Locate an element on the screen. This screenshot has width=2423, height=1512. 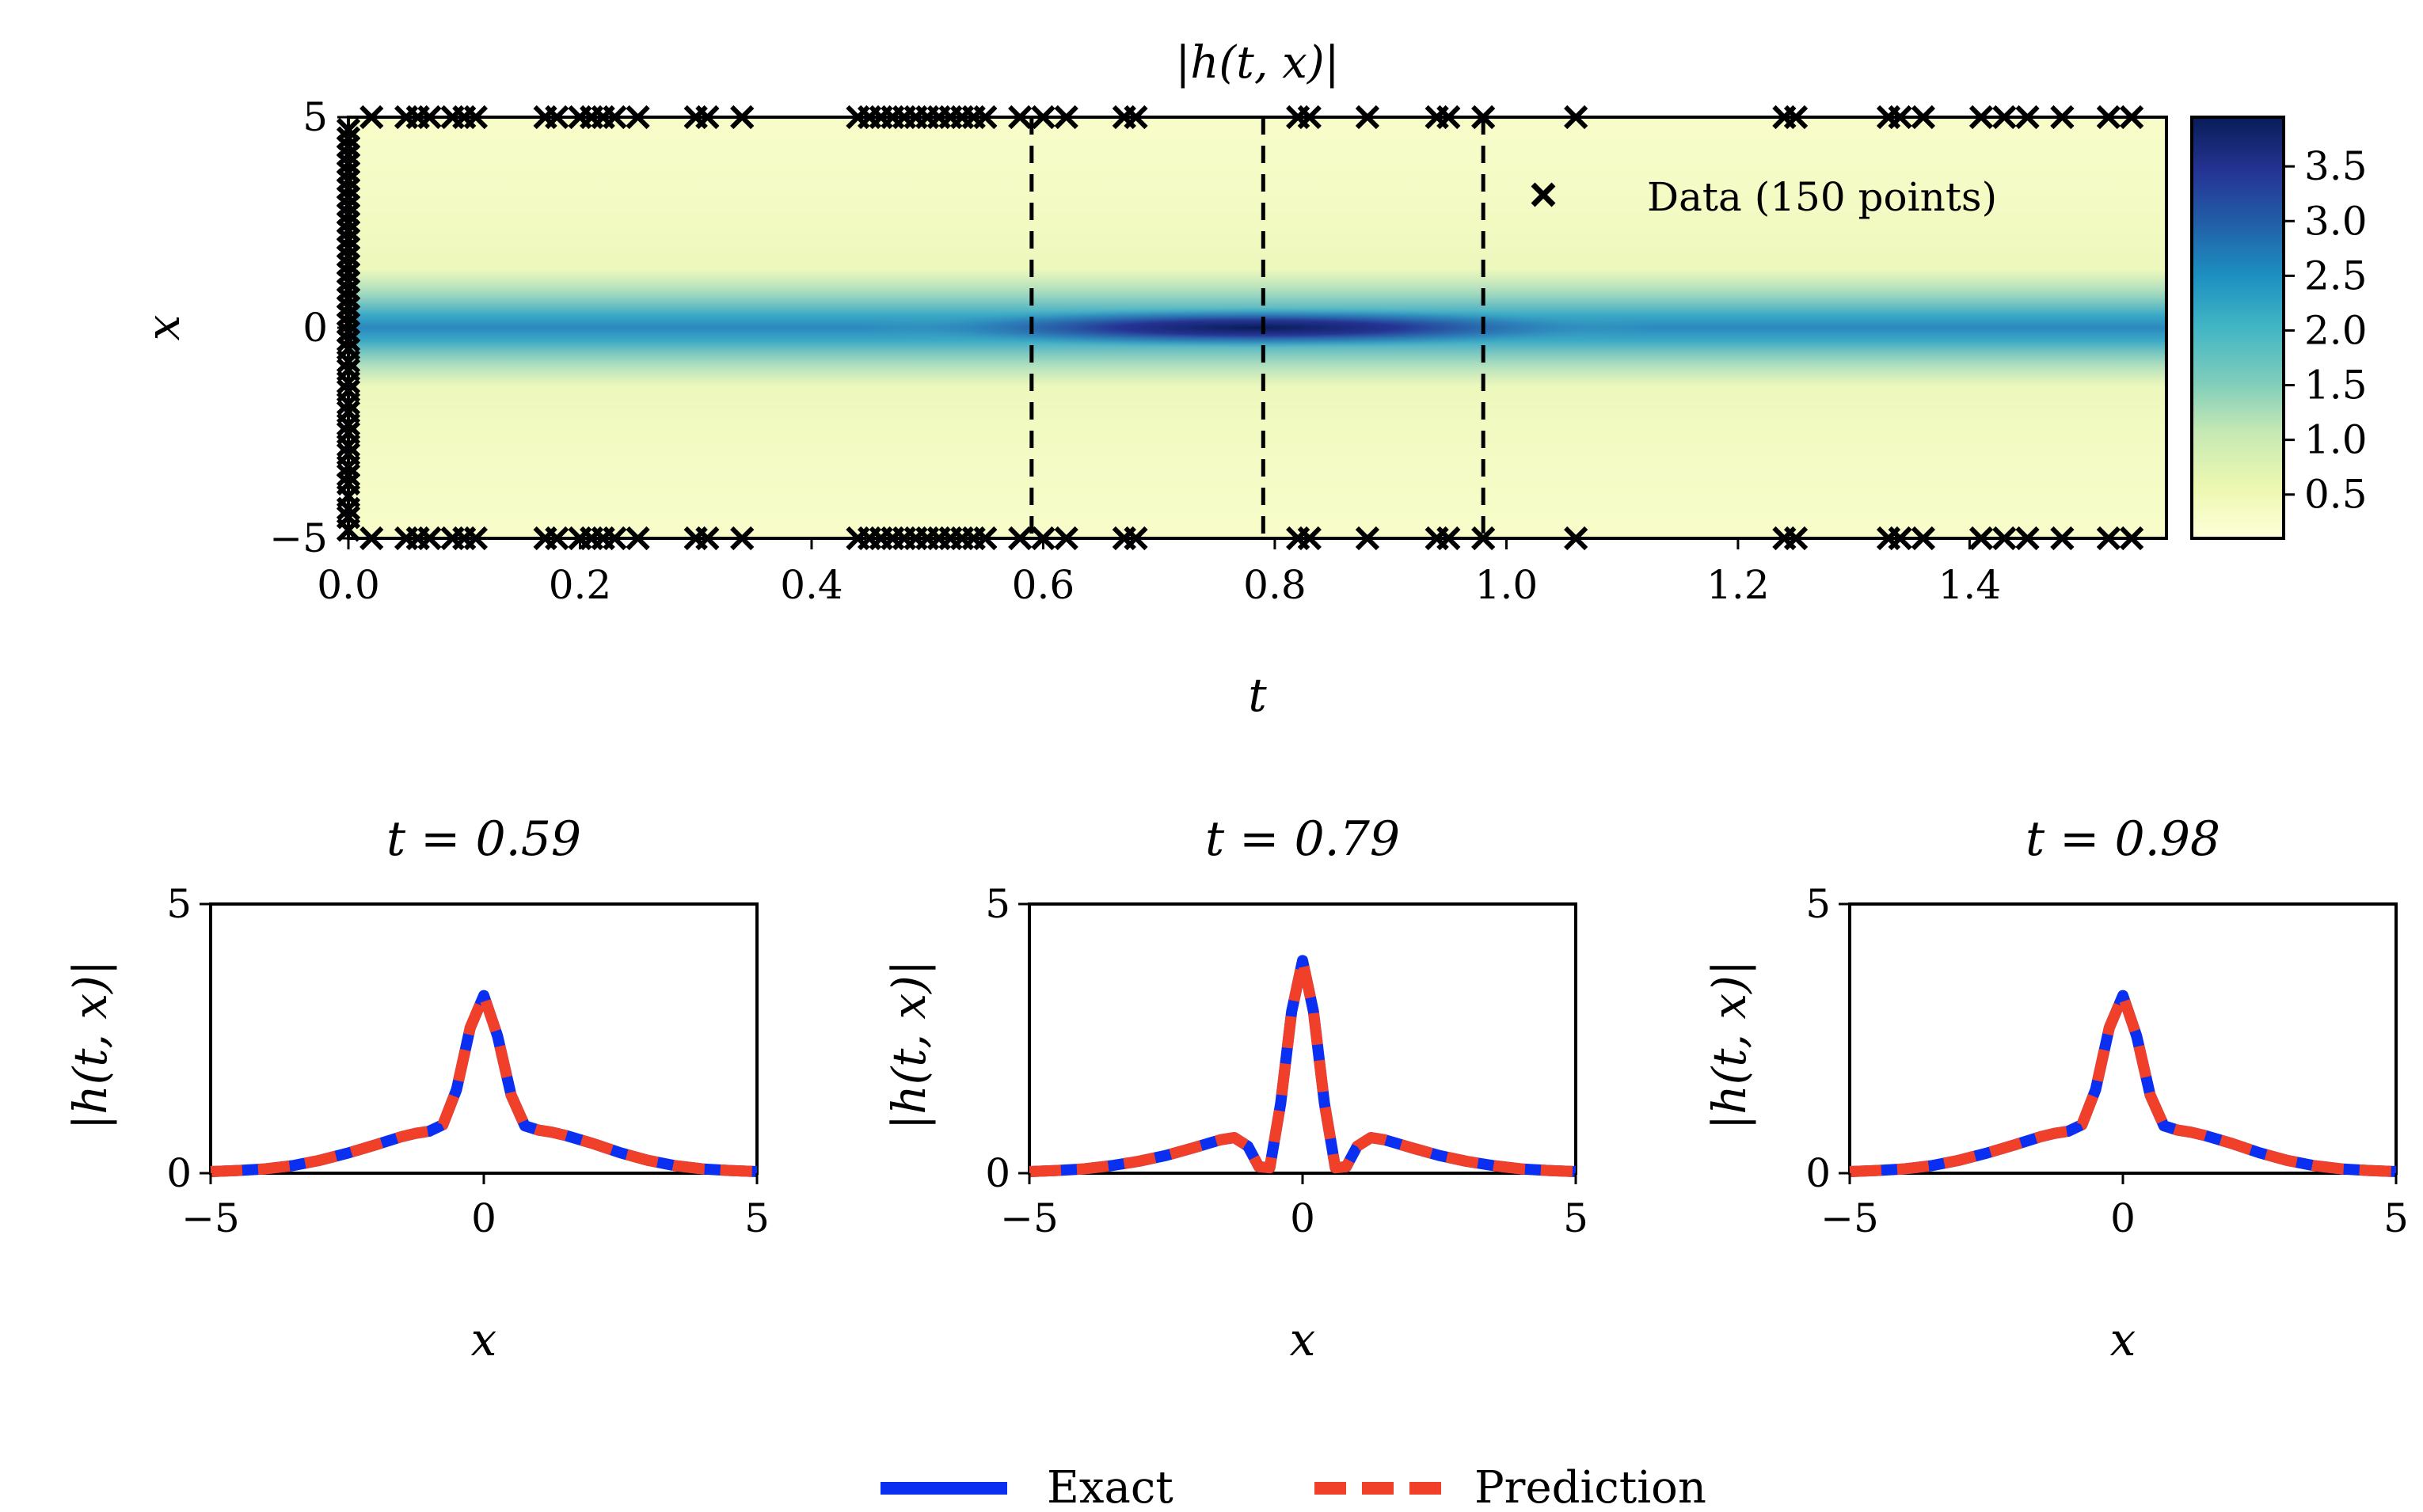
panel-title: t = 0.59 is located at coordinates (483, 839).